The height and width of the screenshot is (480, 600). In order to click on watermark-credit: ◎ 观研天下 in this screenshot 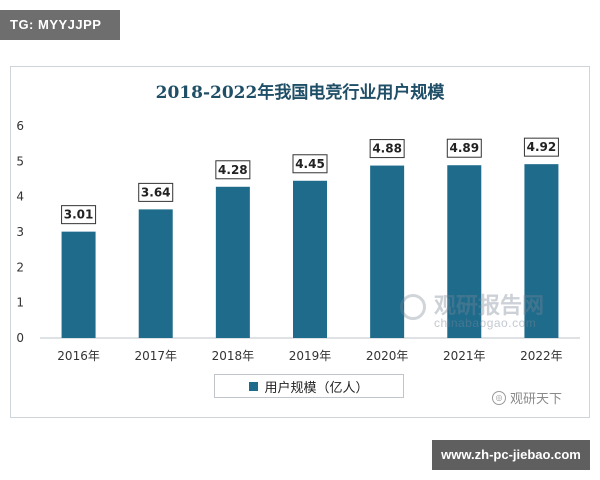, I will do `click(527, 397)`.